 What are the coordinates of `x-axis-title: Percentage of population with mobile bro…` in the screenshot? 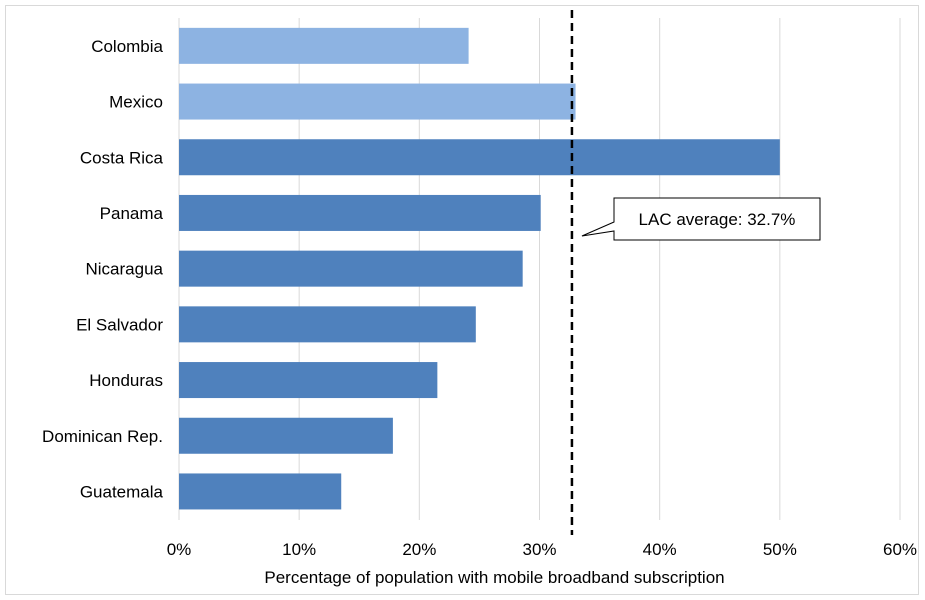 It's located at (494, 577).